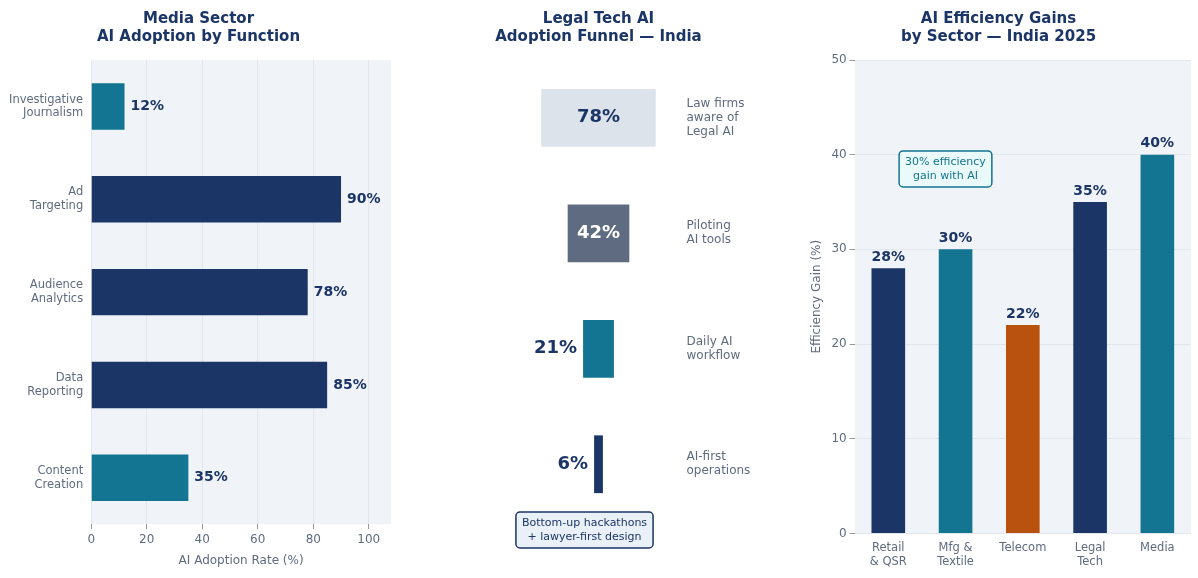 Image resolution: width=1198 pixels, height=578 pixels. I want to click on y-axis-title: Efficiency Gain (%), so click(816, 296).